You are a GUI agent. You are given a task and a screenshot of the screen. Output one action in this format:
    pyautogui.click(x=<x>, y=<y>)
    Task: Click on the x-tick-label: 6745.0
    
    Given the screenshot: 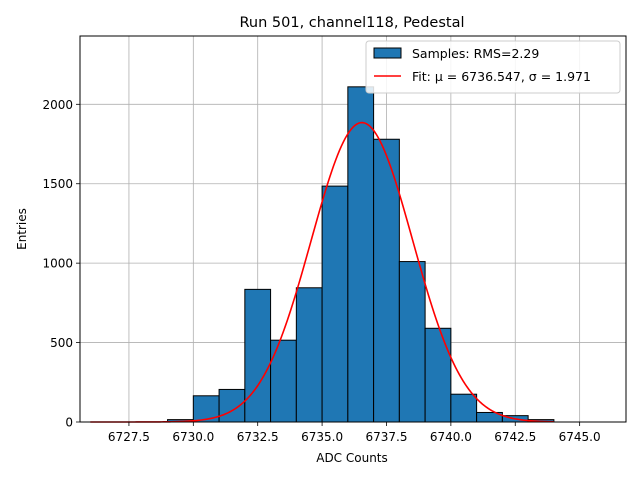 What is the action you would take?
    pyautogui.click(x=580, y=437)
    